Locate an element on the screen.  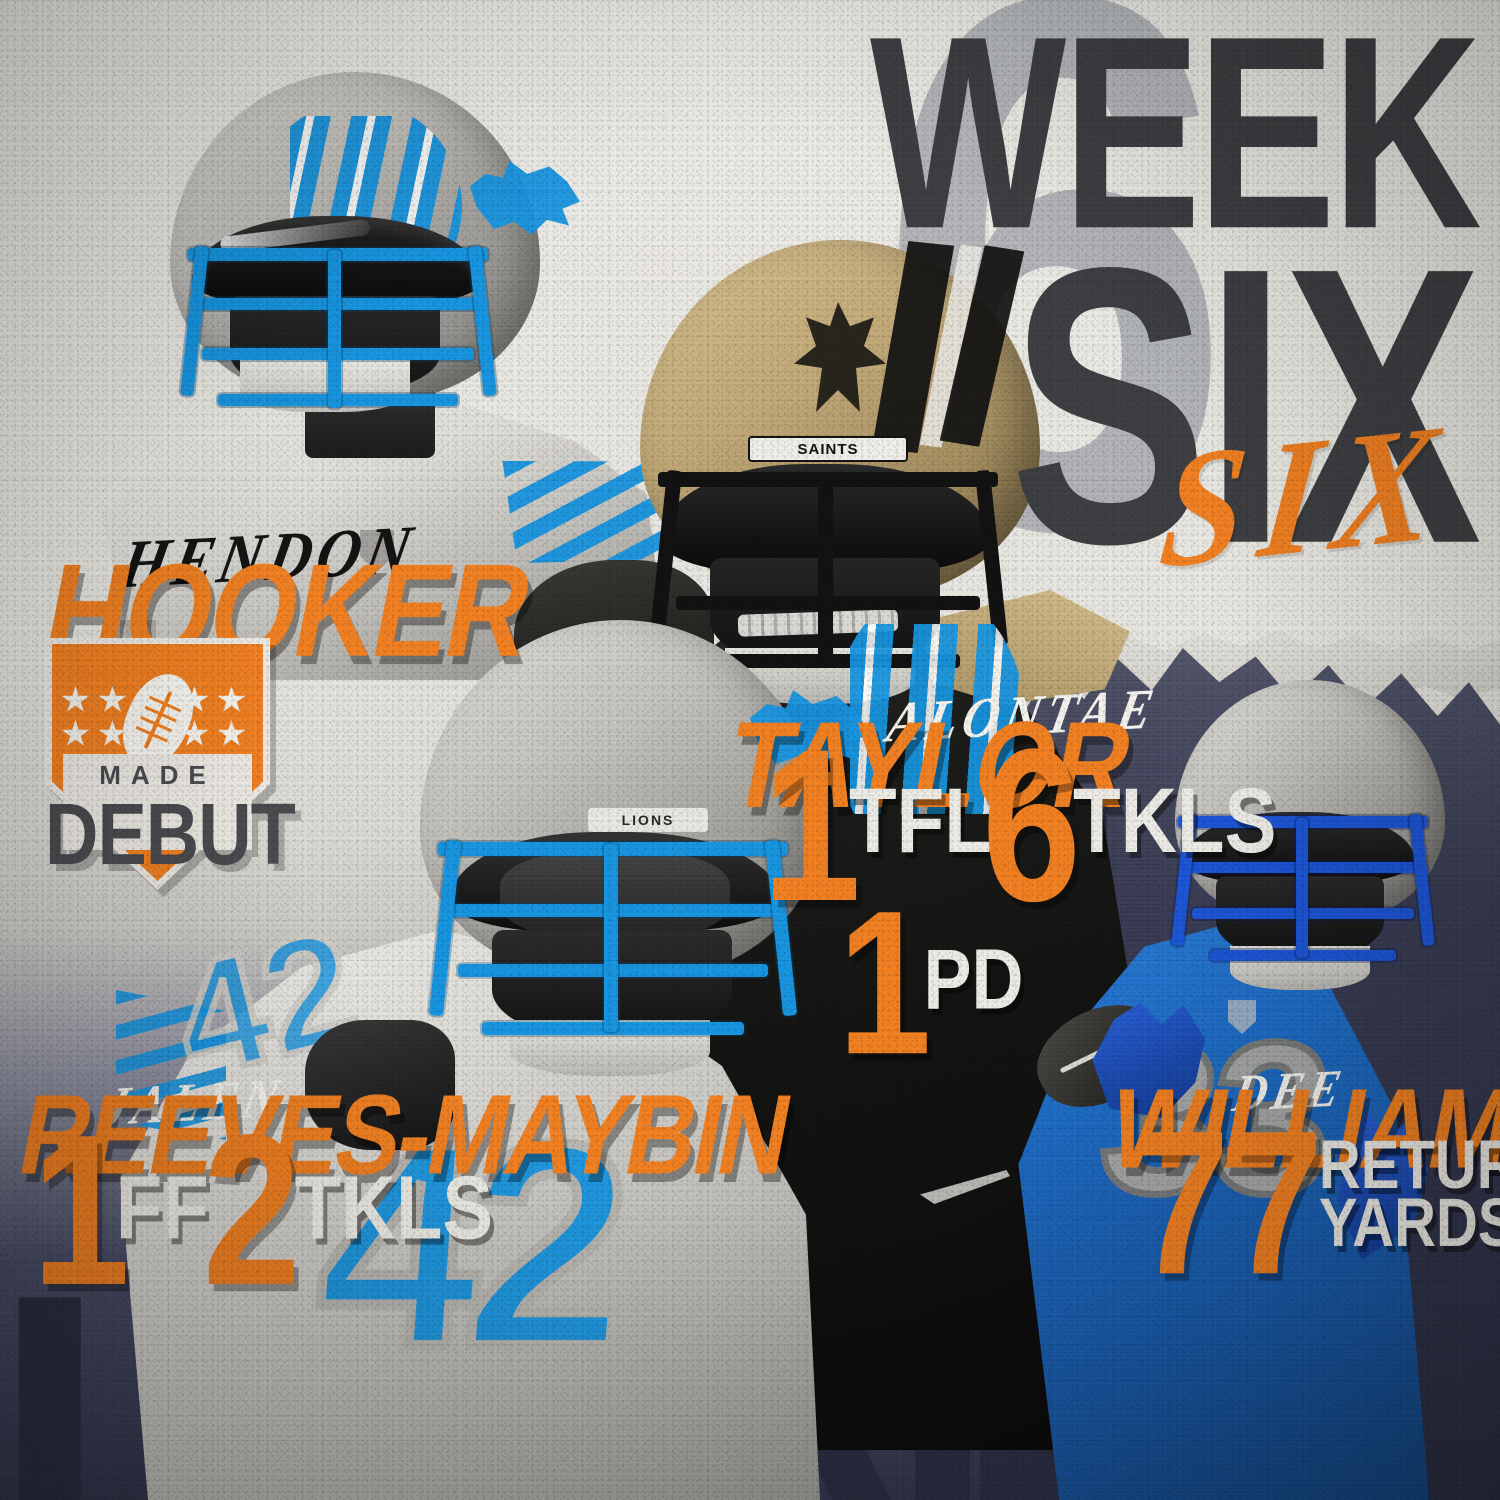
stat-row-taylor-2: 1 PD is located at coordinates (931, 982).